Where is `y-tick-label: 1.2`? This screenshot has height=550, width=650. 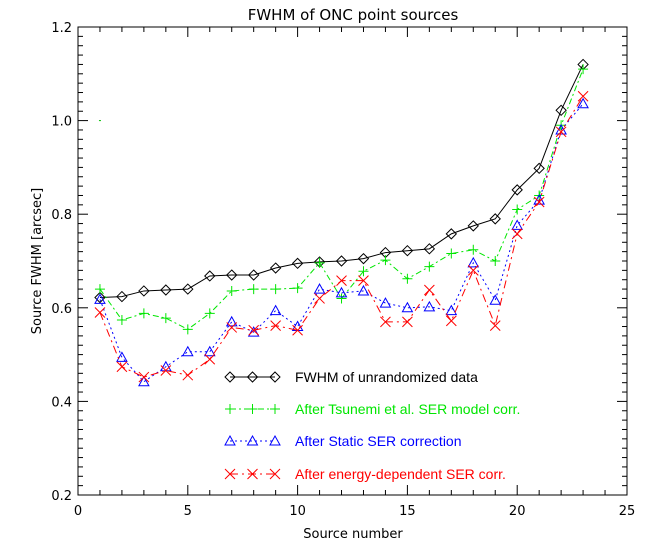 y-tick-label: 1.2 is located at coordinates (61, 28).